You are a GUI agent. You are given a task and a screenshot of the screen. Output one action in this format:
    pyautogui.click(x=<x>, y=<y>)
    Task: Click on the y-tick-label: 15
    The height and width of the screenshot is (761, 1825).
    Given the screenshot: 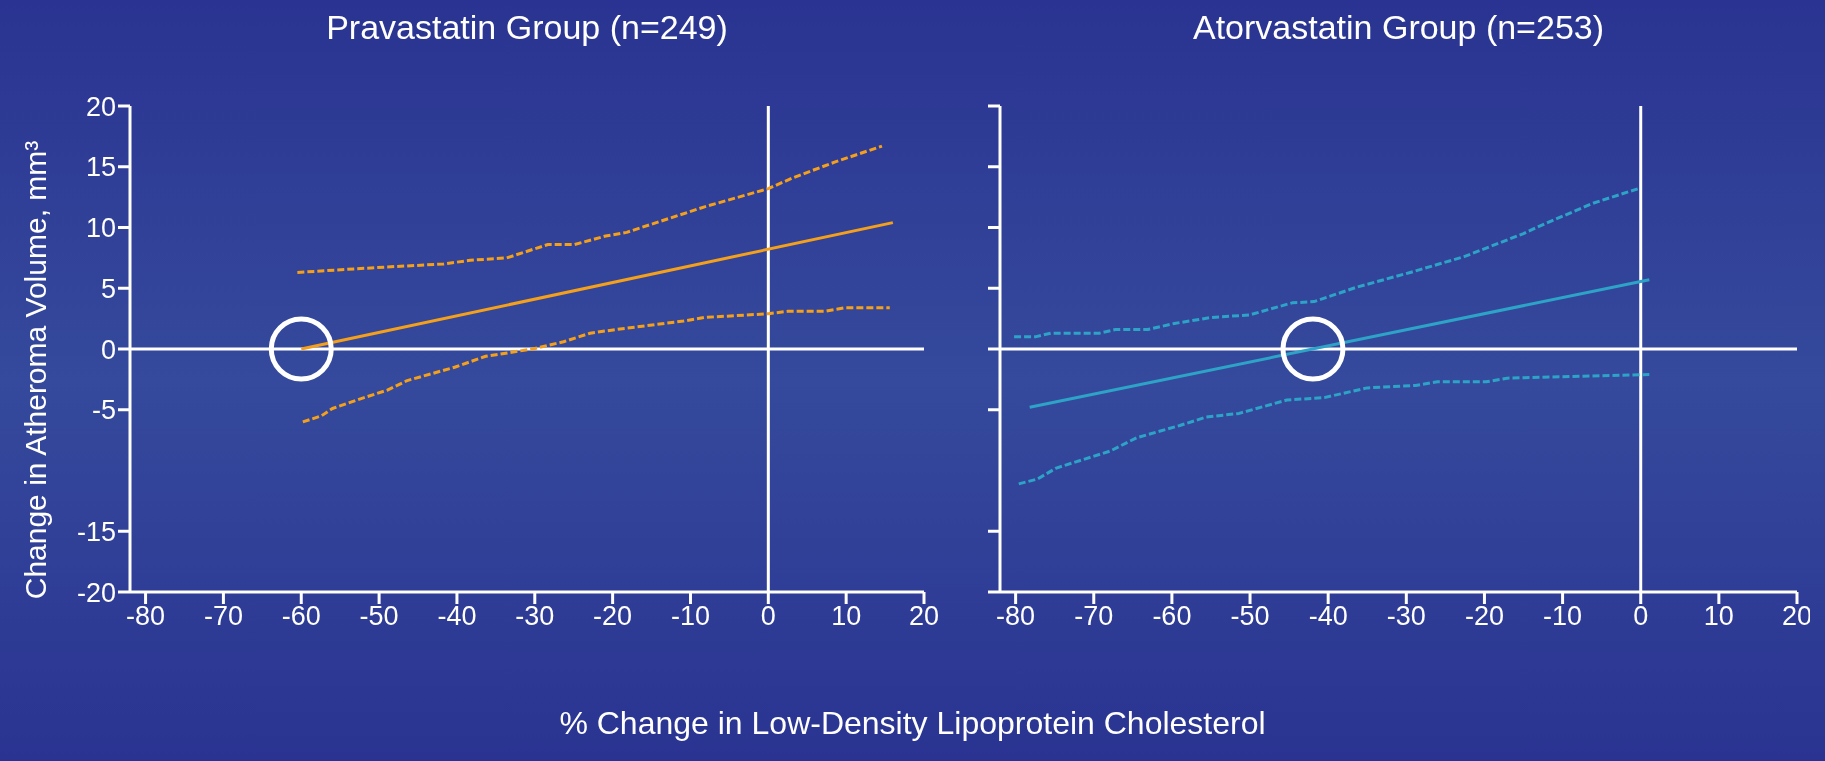 What is the action you would take?
    pyautogui.click(x=100, y=167)
    